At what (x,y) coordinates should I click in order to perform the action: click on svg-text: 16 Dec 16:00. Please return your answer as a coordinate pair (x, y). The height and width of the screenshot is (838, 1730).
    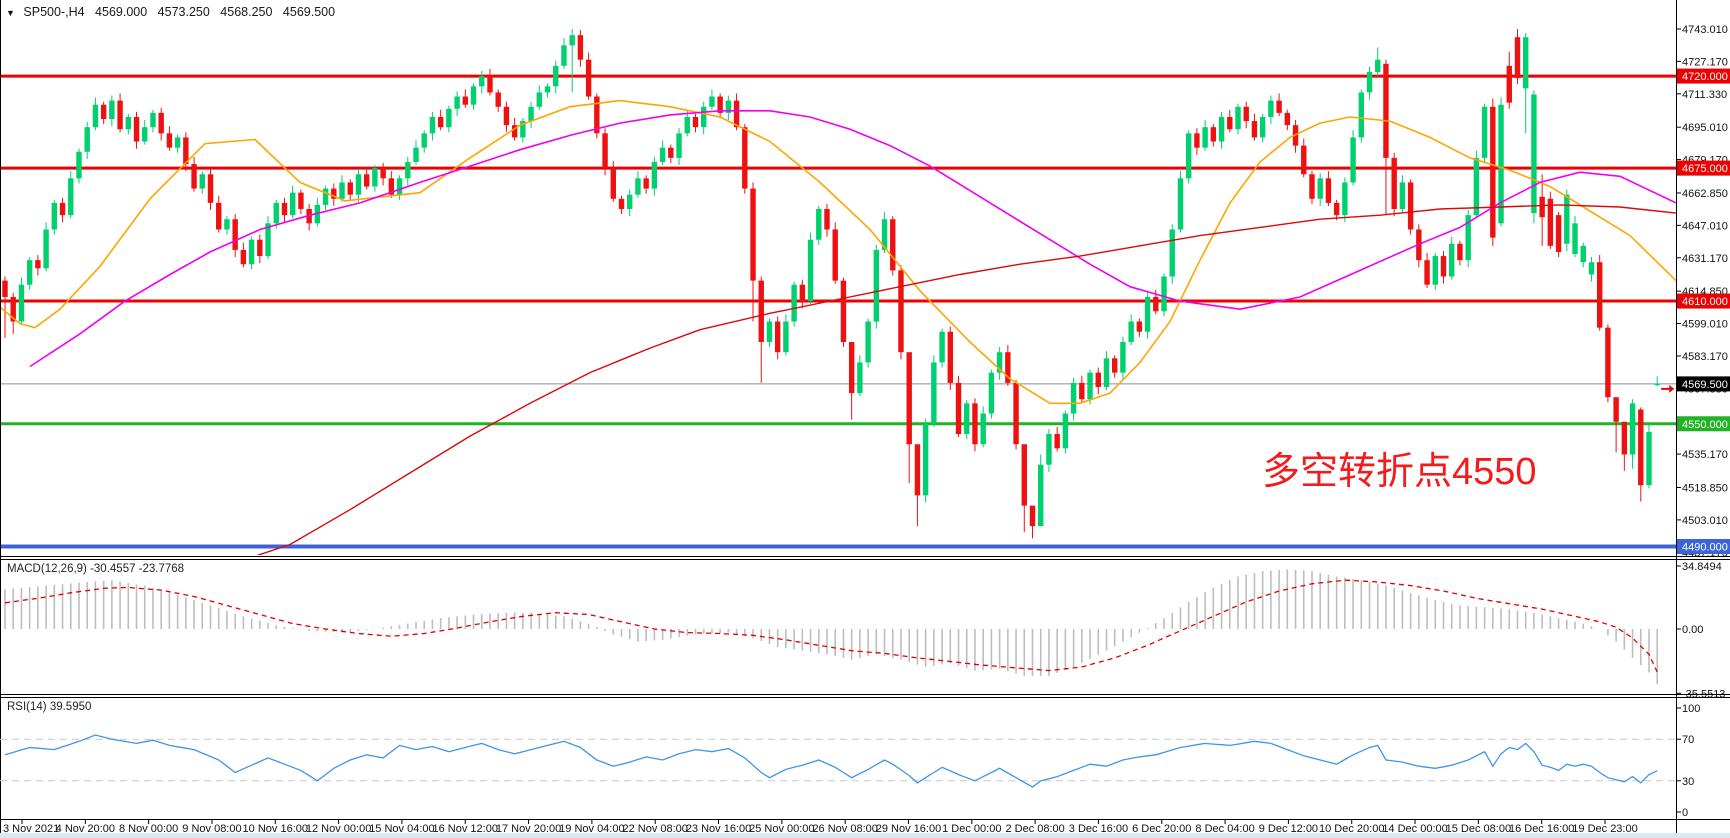
    Looking at the image, I should click on (1541, 829).